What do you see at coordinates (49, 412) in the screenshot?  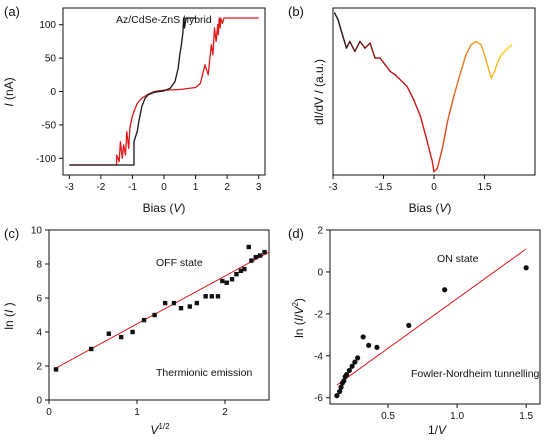 I see `x-tick-label-c: 0` at bounding box center [49, 412].